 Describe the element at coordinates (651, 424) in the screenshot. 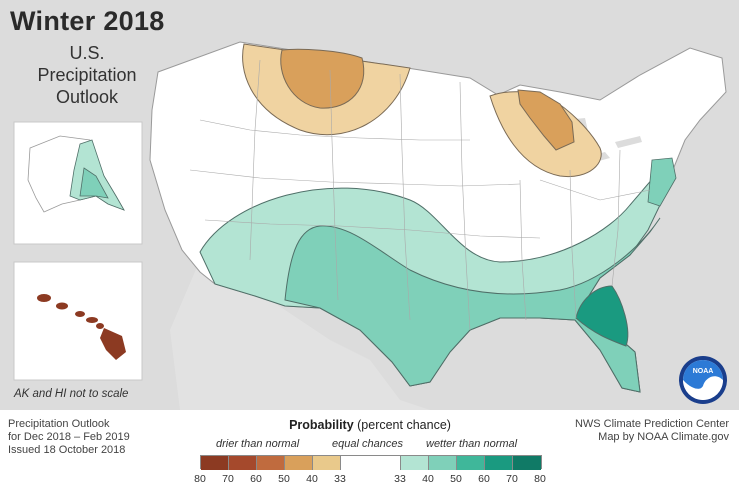

I see `credit-line: NWS Climate Prediction Center` at that location.